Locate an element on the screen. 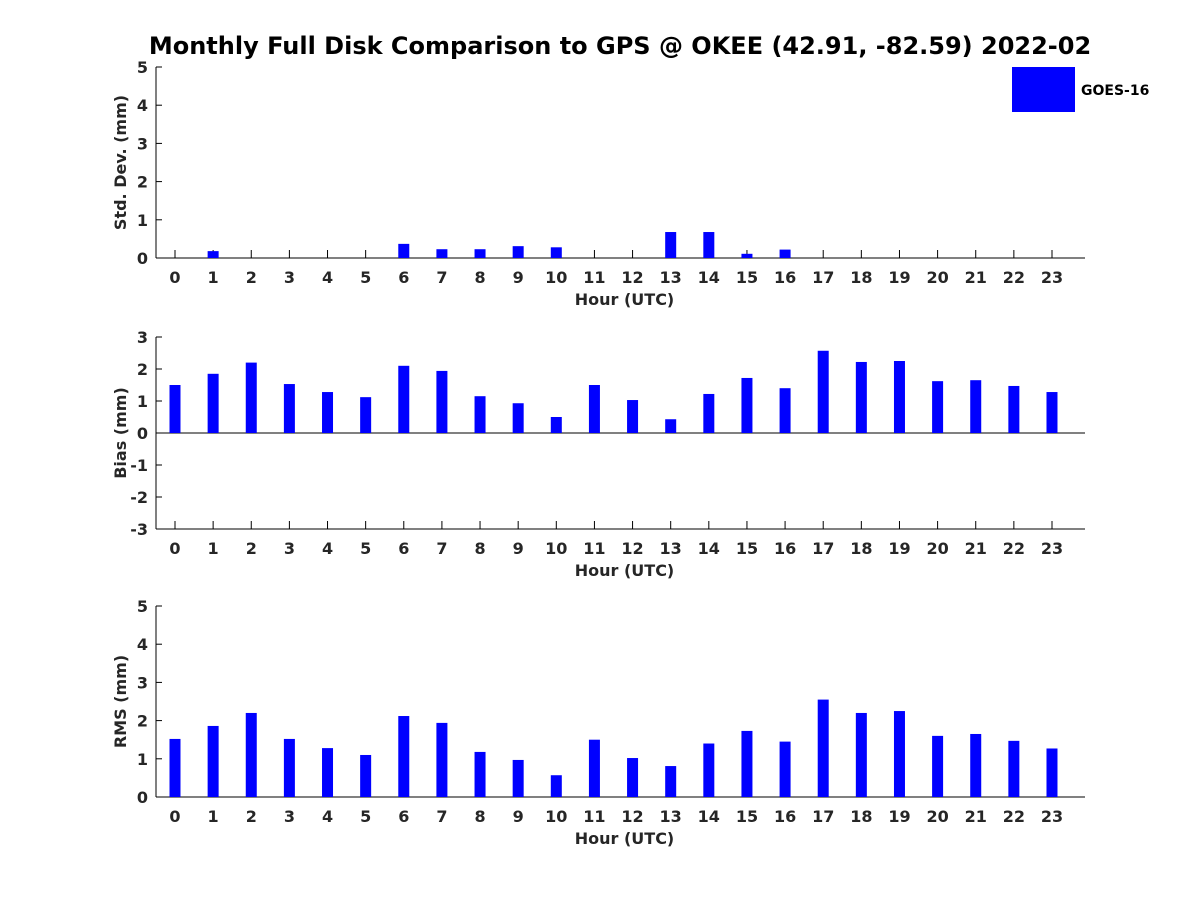 This screenshot has height=900, width=1200. y-axis-label: Bias (mm) is located at coordinates (120, 433).